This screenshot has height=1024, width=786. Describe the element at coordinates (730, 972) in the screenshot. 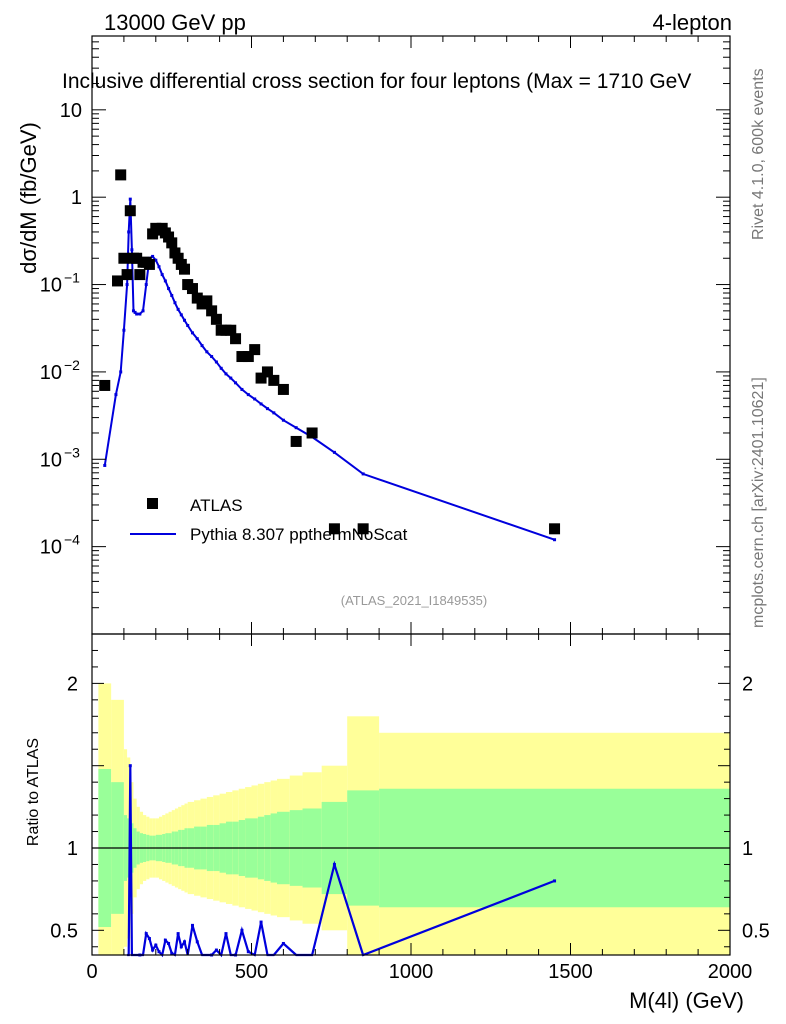

I see `x-tick-label: 2000` at that location.